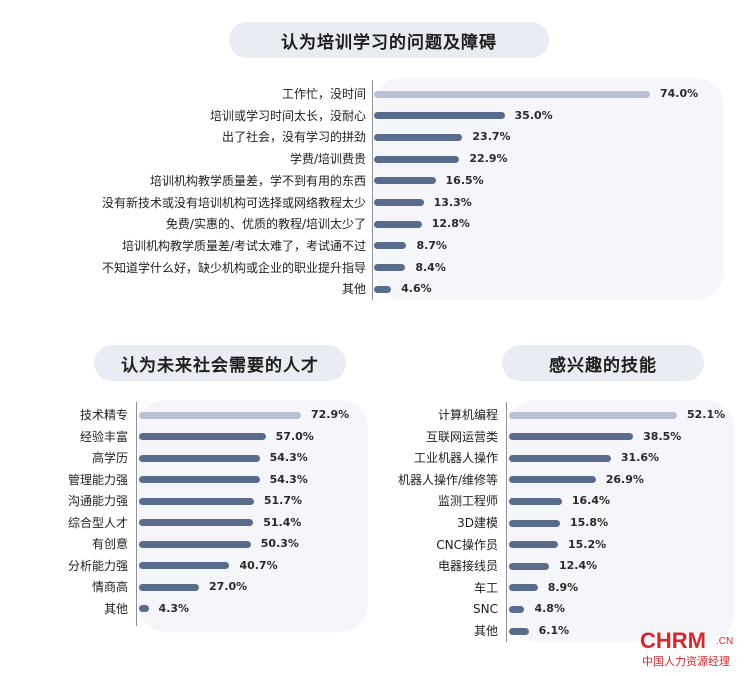 The width and height of the screenshot is (750, 676). What do you see at coordinates (533, 115) in the screenshot?
I see `value-label: 35.0%` at bounding box center [533, 115].